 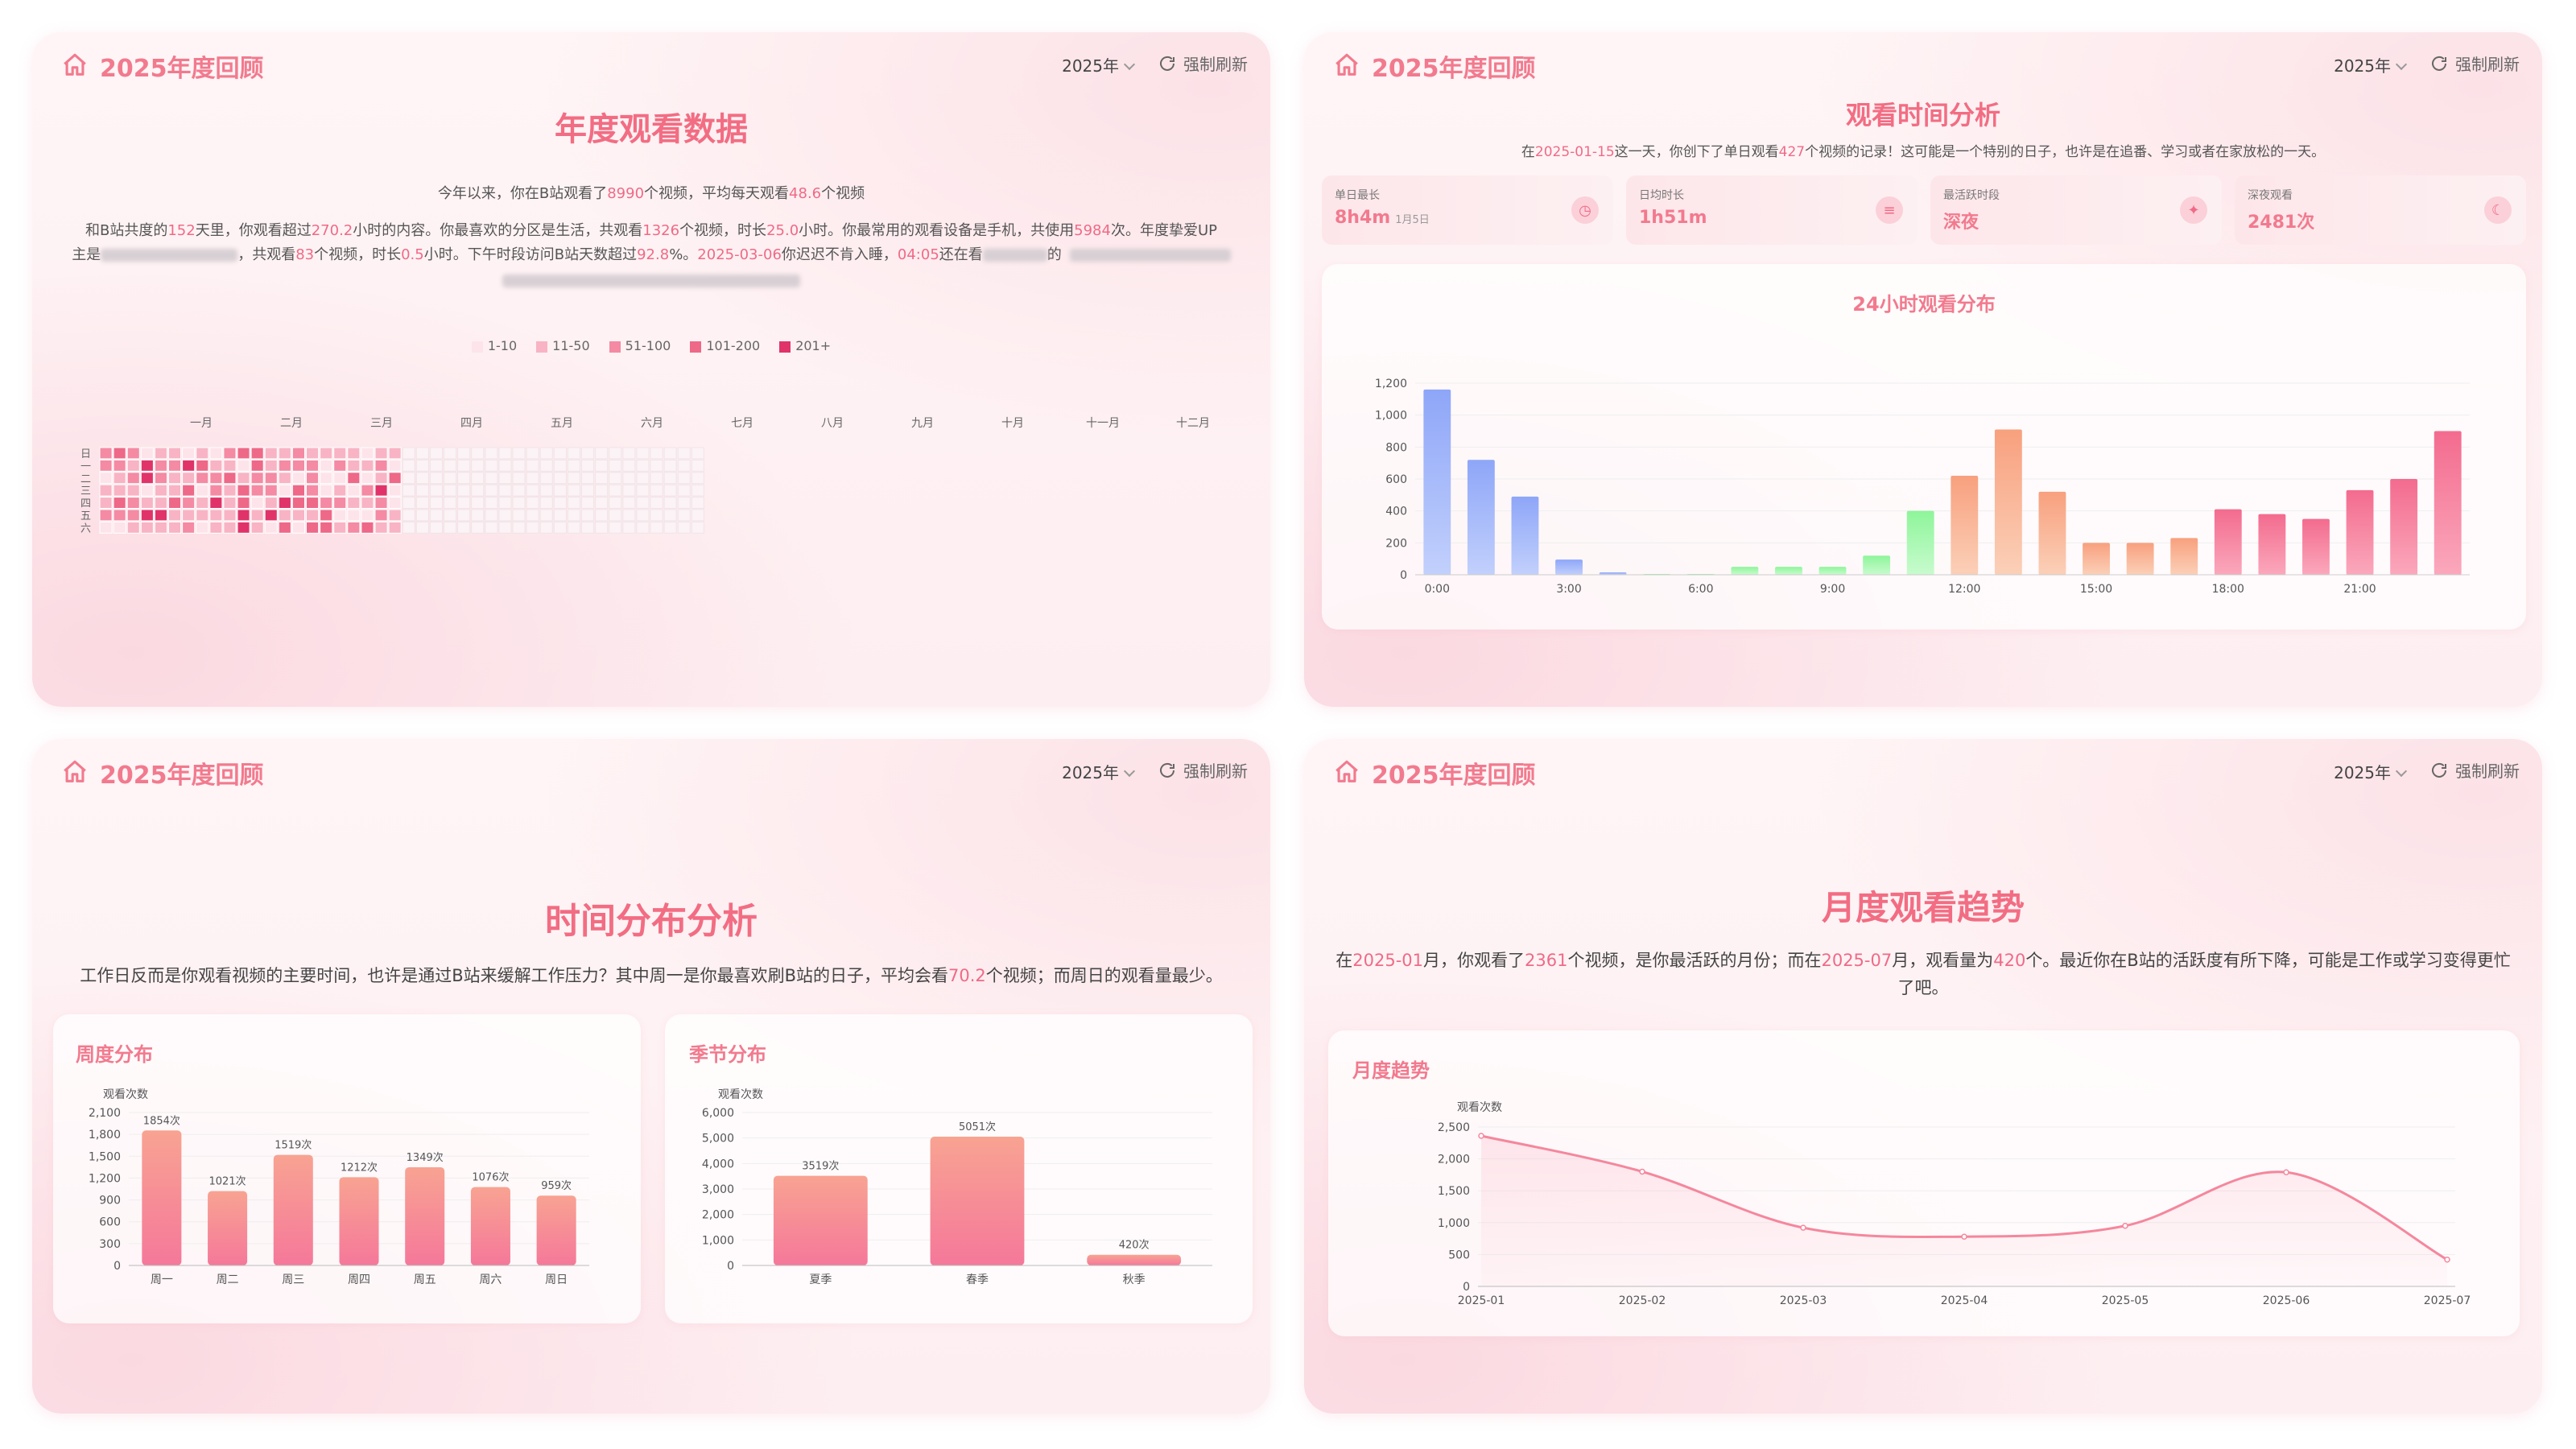 I want to click on text-seg: 今年以来，你在B站观看了, so click(x=522, y=193).